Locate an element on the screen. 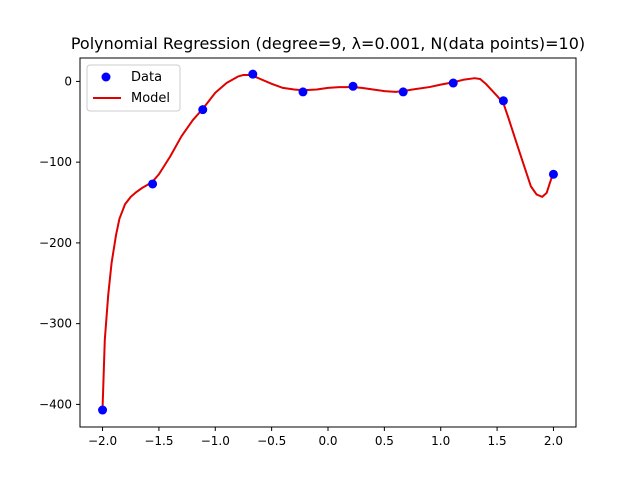  y-axis: 0 −100 −200 −300 −400 is located at coordinates (59, 242).